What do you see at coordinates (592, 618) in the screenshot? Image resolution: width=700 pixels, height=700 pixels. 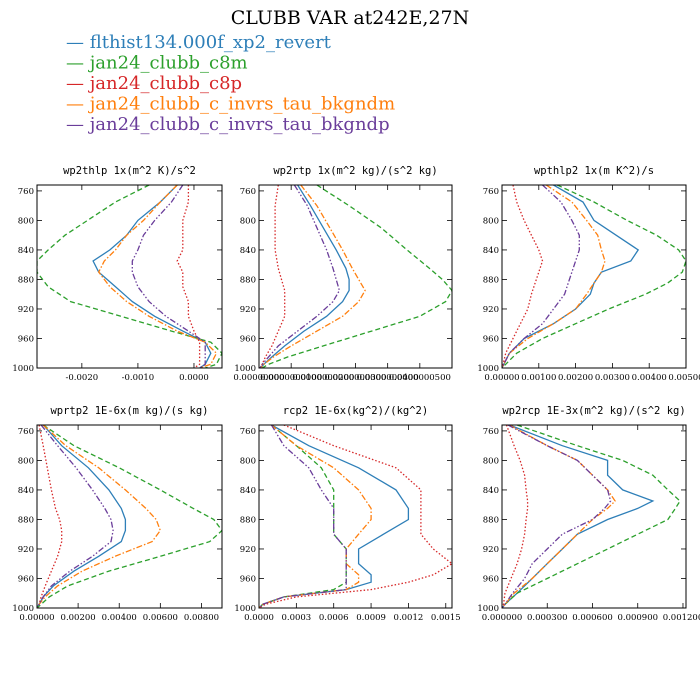 I see `x-tick-label: 0.000600` at bounding box center [592, 618].